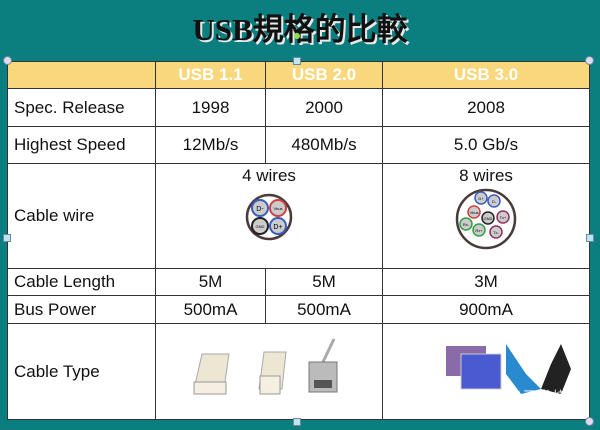 This screenshot has height=430, width=600. I want to click on wire-label: Rx+, so click(479, 230).